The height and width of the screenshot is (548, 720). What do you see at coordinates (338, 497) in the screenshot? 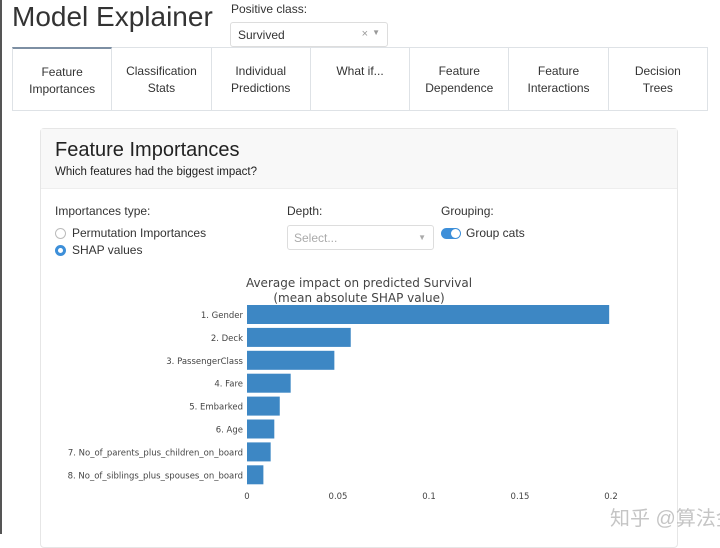
I see `x-tick-label: 0.05` at bounding box center [338, 497].